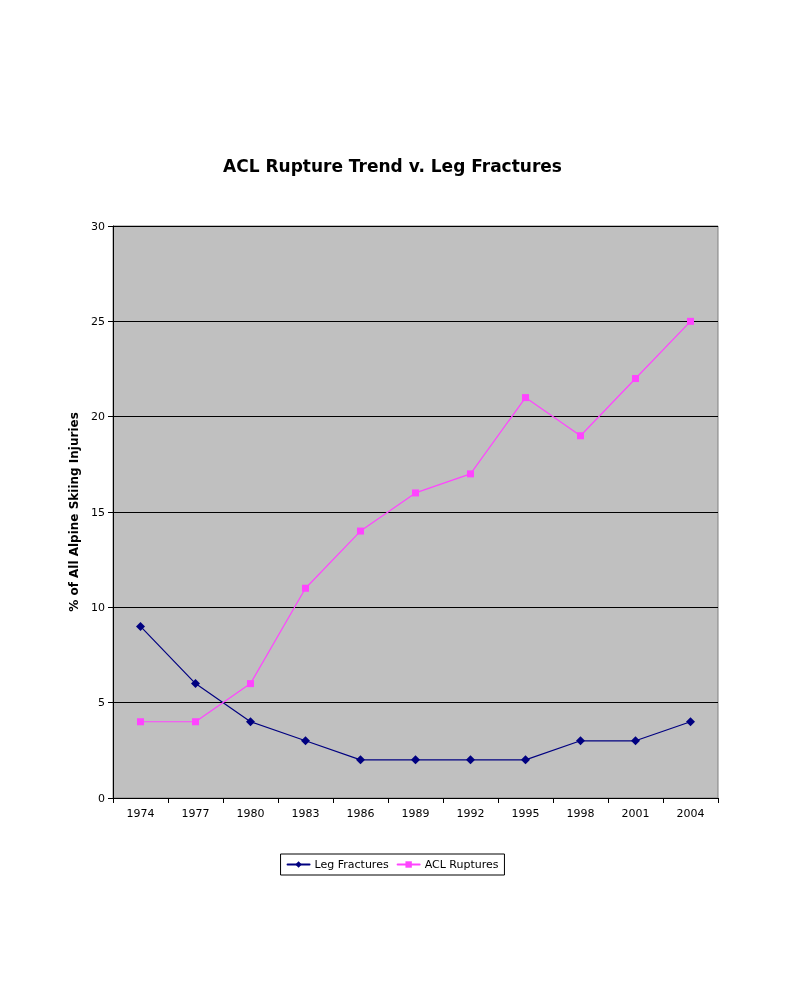 The height and width of the screenshot is (1007, 785). I want to click on legend-label: ACL Ruptures, so click(461, 864).